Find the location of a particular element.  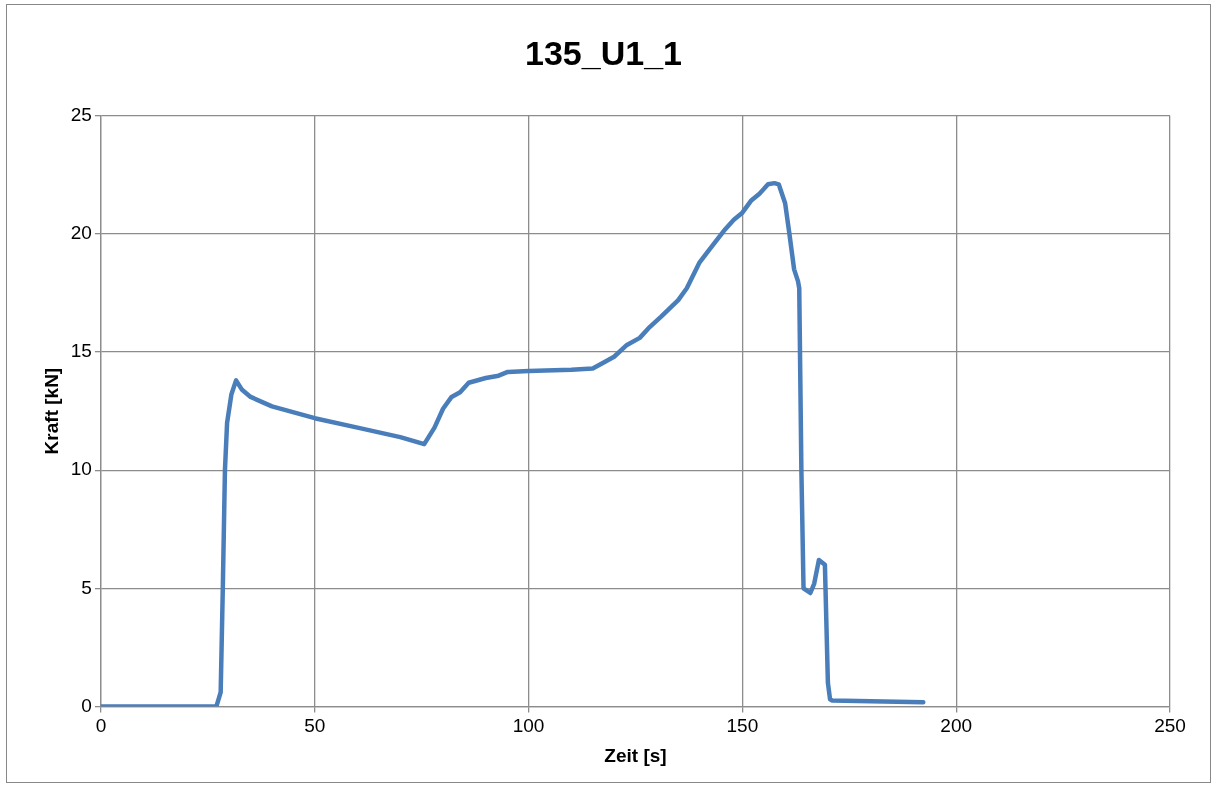

y-tick-label: 5 is located at coordinates (86, 587).